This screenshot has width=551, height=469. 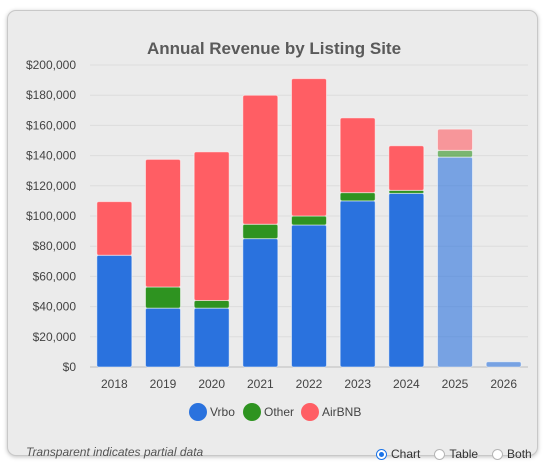 I want to click on bar-other-2021, so click(x=260, y=231).